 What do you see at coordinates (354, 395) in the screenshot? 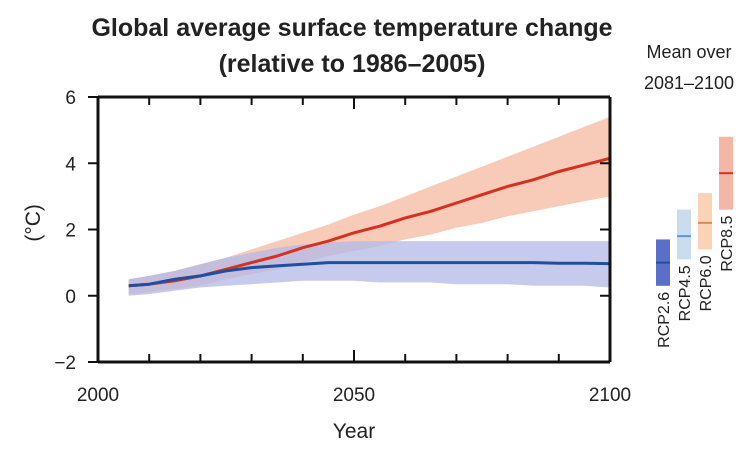
I see `x-tick-label: 2050` at bounding box center [354, 395].